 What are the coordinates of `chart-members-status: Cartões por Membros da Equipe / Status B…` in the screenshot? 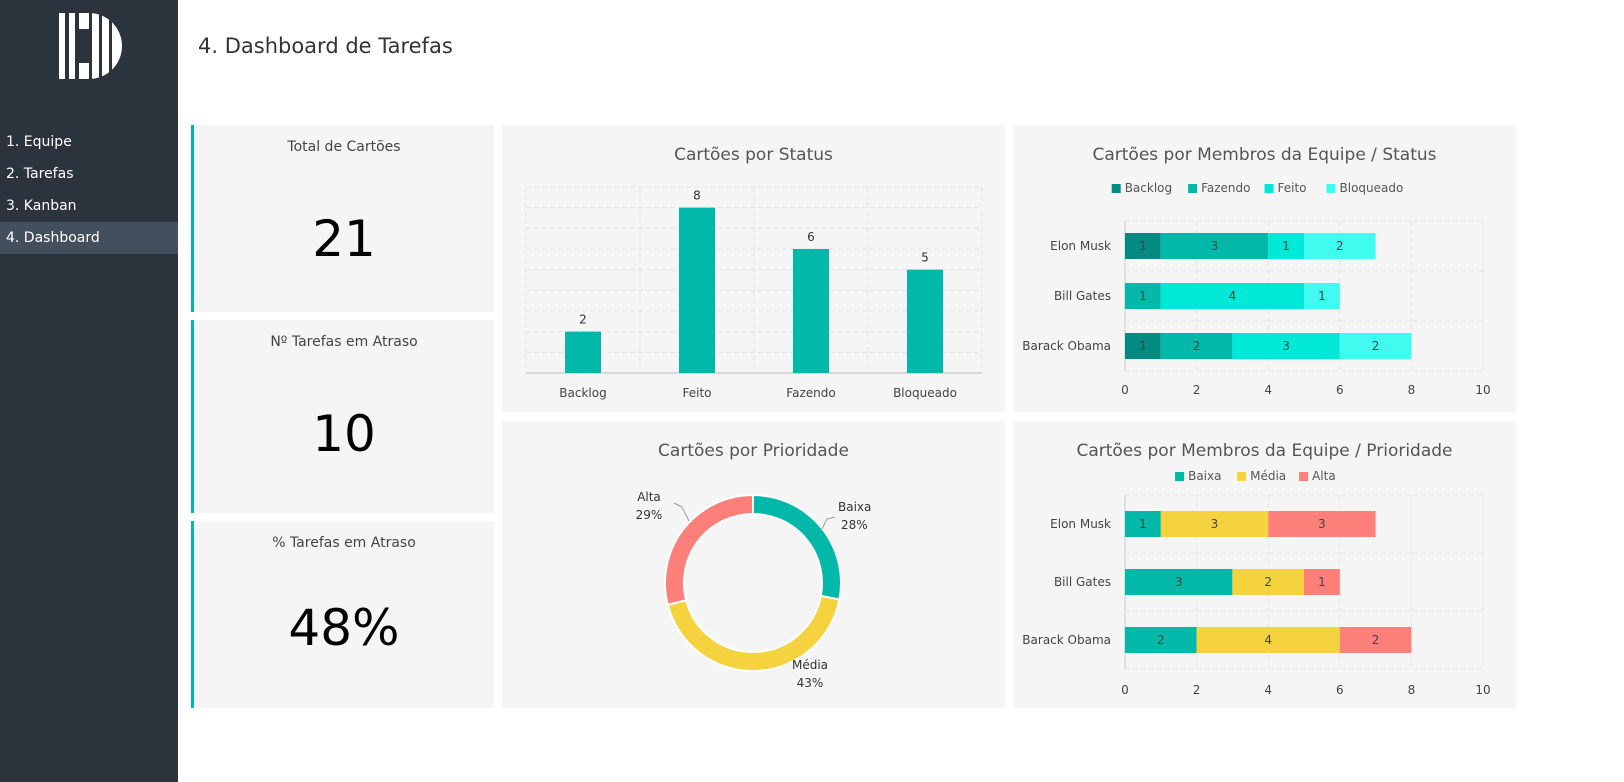 It's located at (1264, 268).